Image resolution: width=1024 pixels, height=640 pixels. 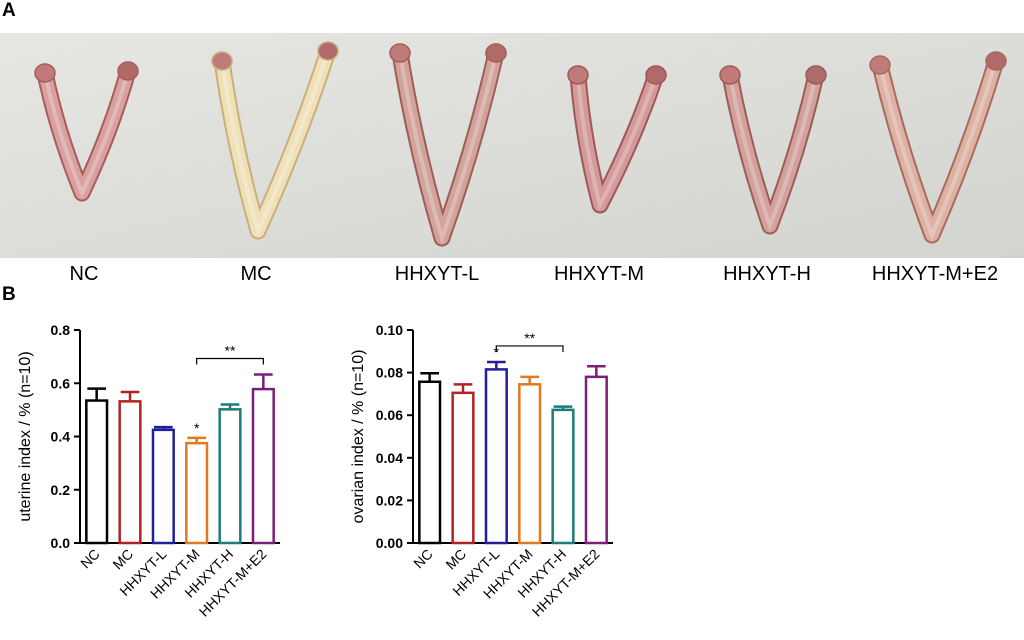 What do you see at coordinates (197, 428) in the screenshot?
I see `significance-annotation: *` at bounding box center [197, 428].